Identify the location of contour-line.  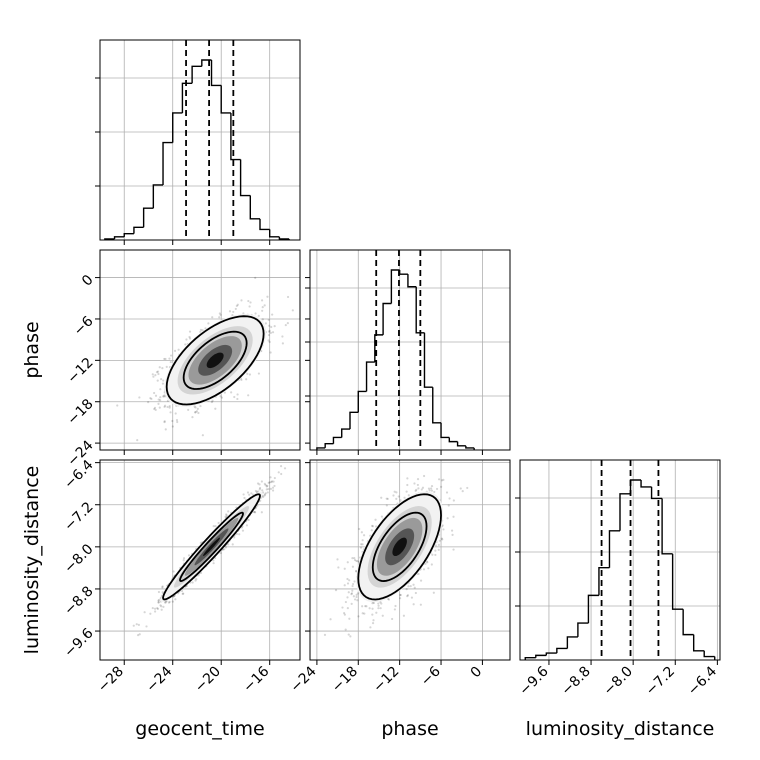
(211, 547).